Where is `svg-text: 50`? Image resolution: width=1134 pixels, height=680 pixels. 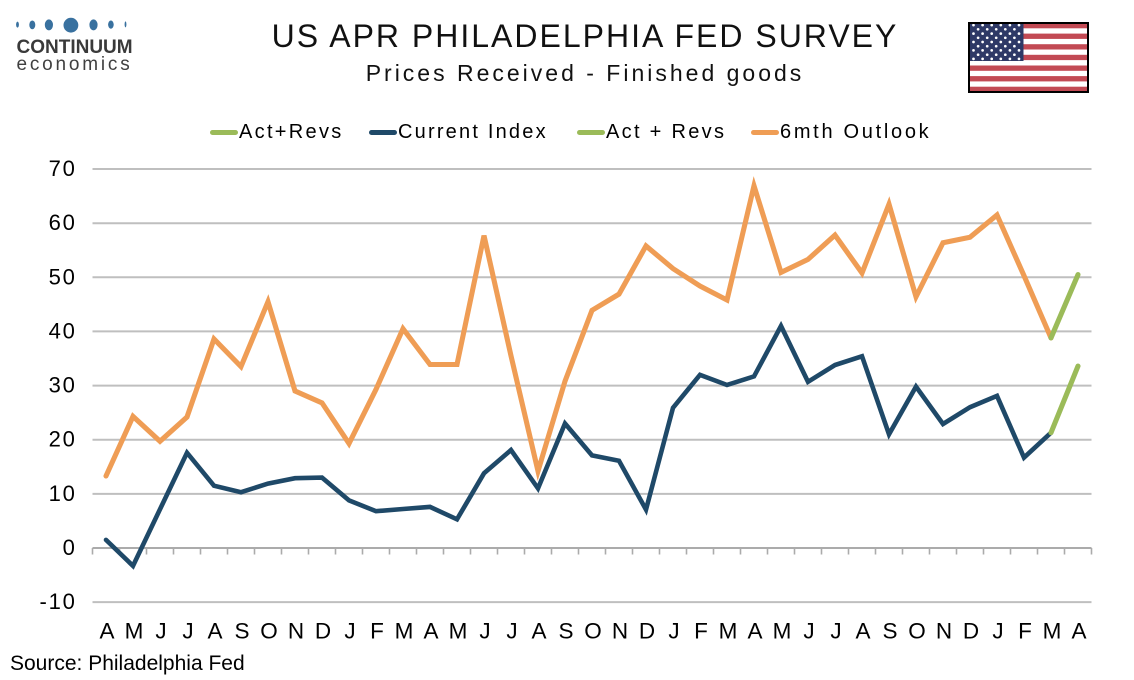 svg-text: 50 is located at coordinates (63, 276).